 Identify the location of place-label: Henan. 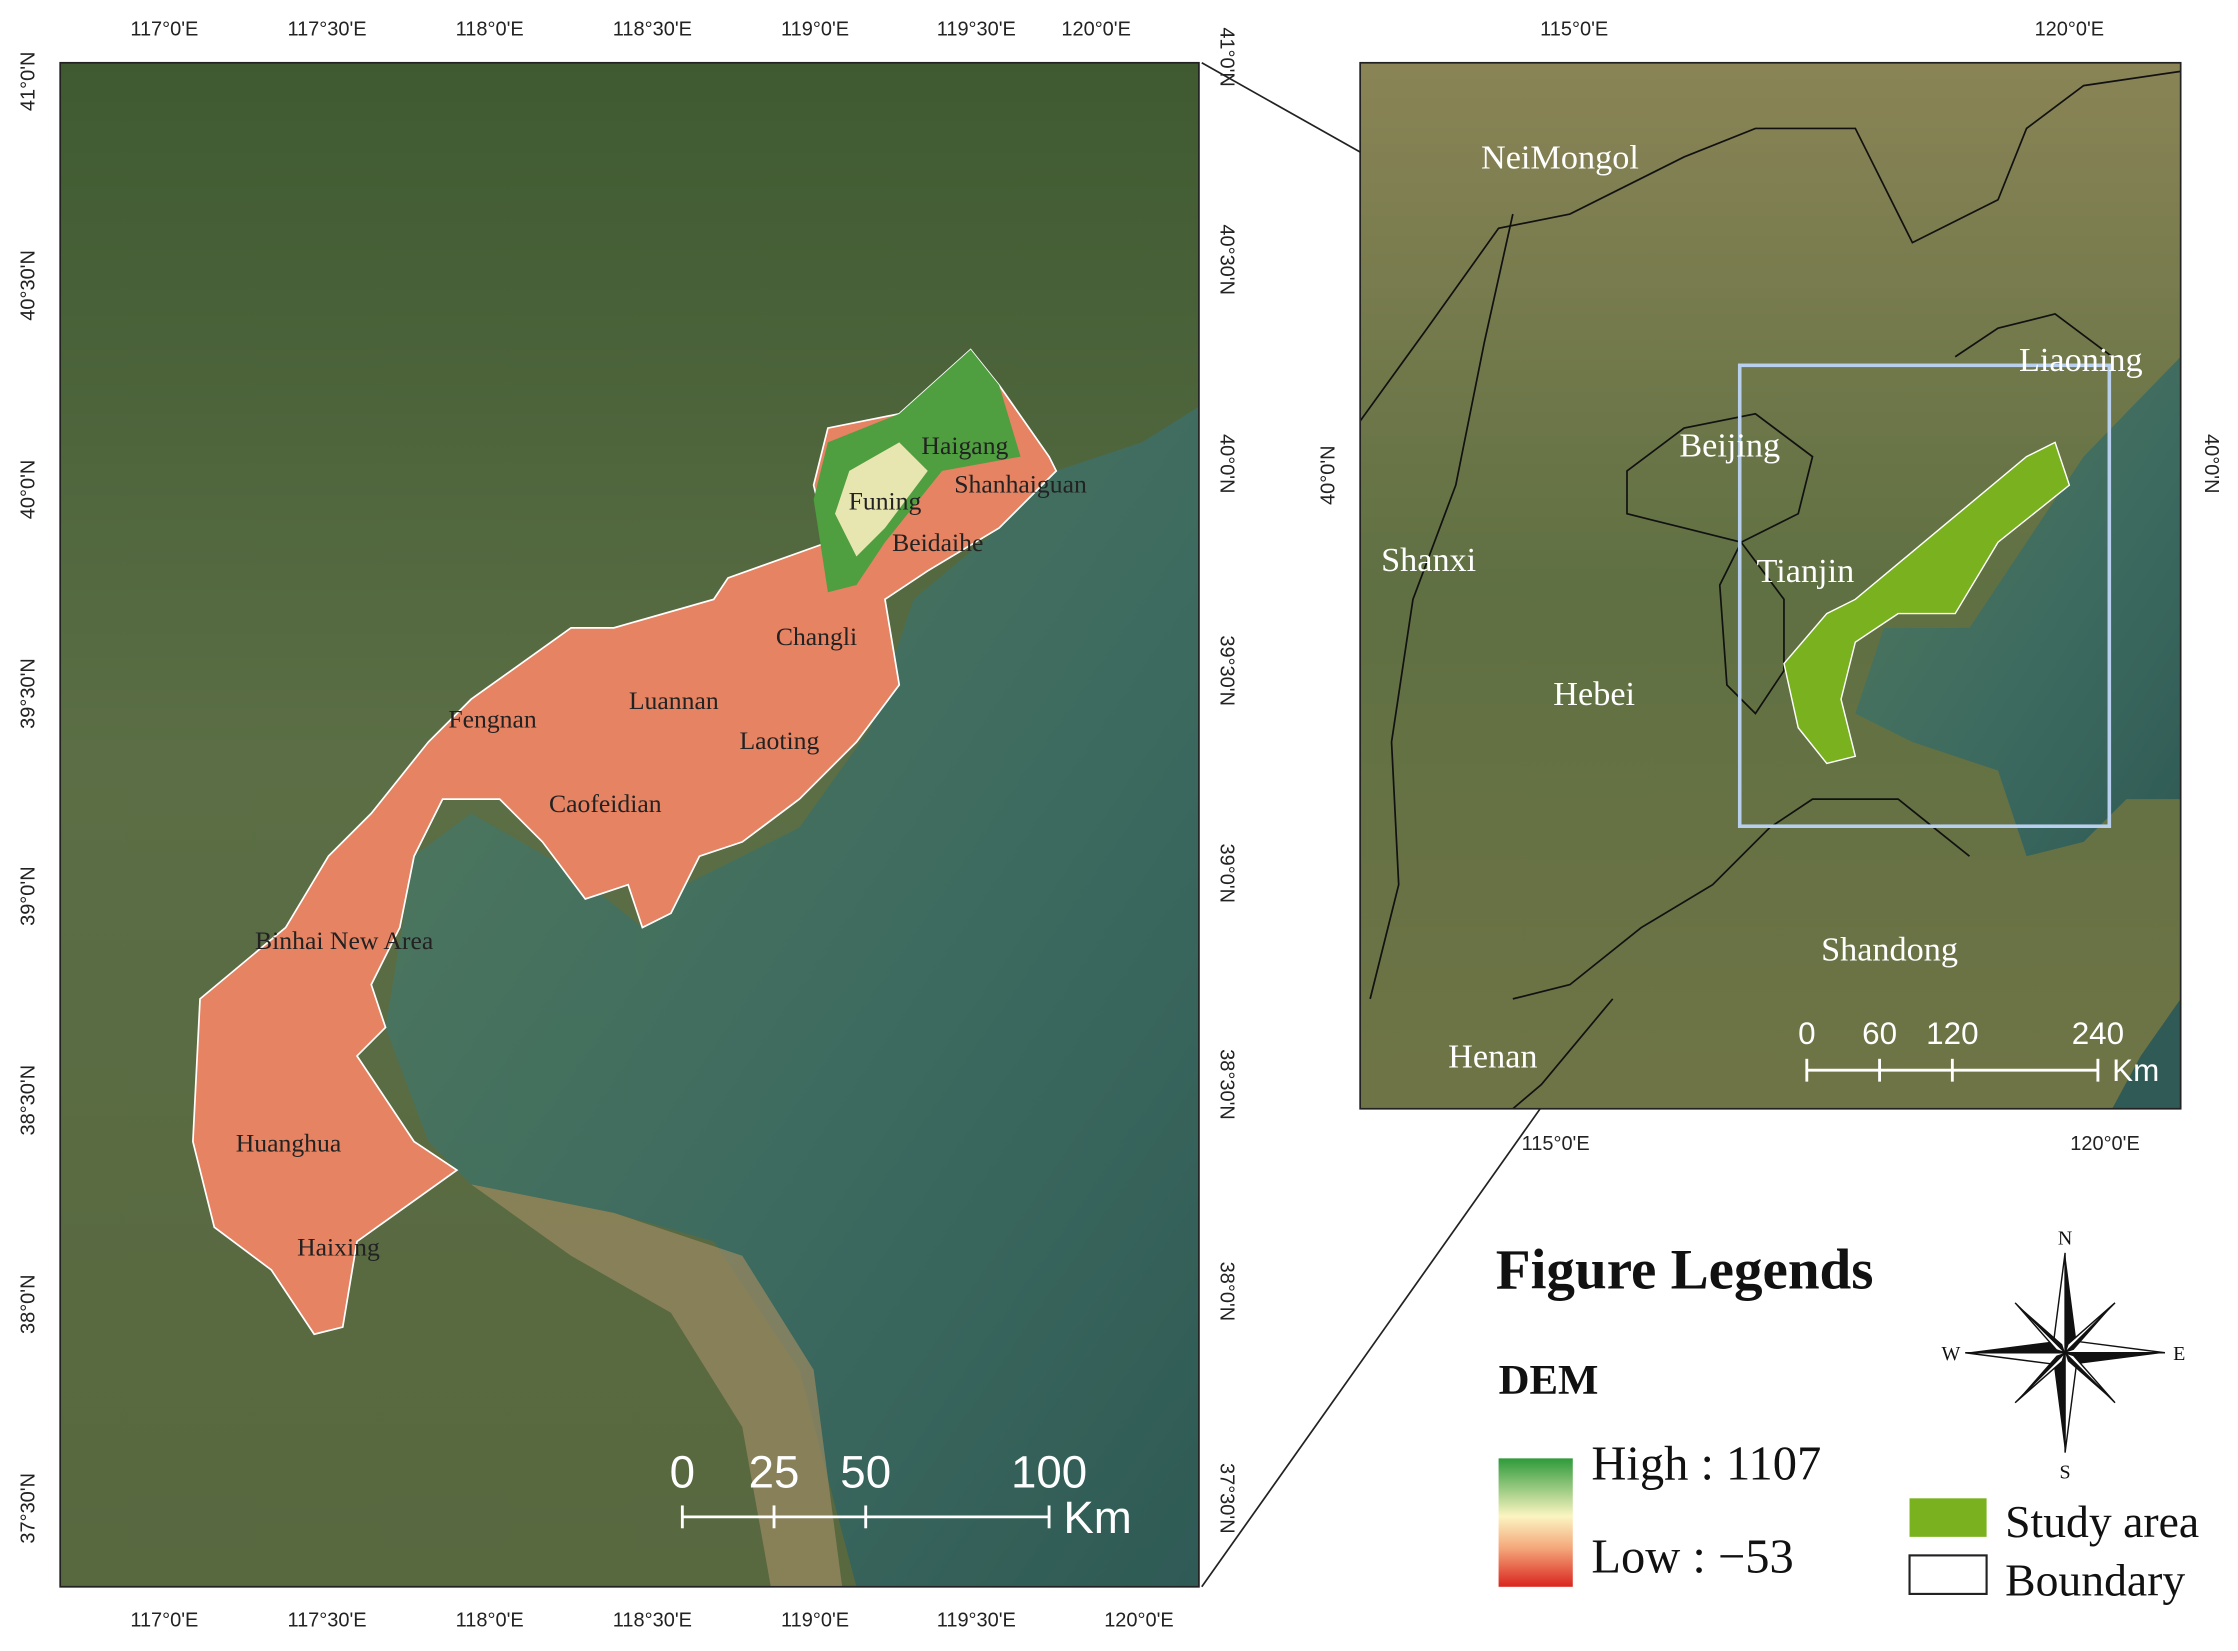
(1492, 1056).